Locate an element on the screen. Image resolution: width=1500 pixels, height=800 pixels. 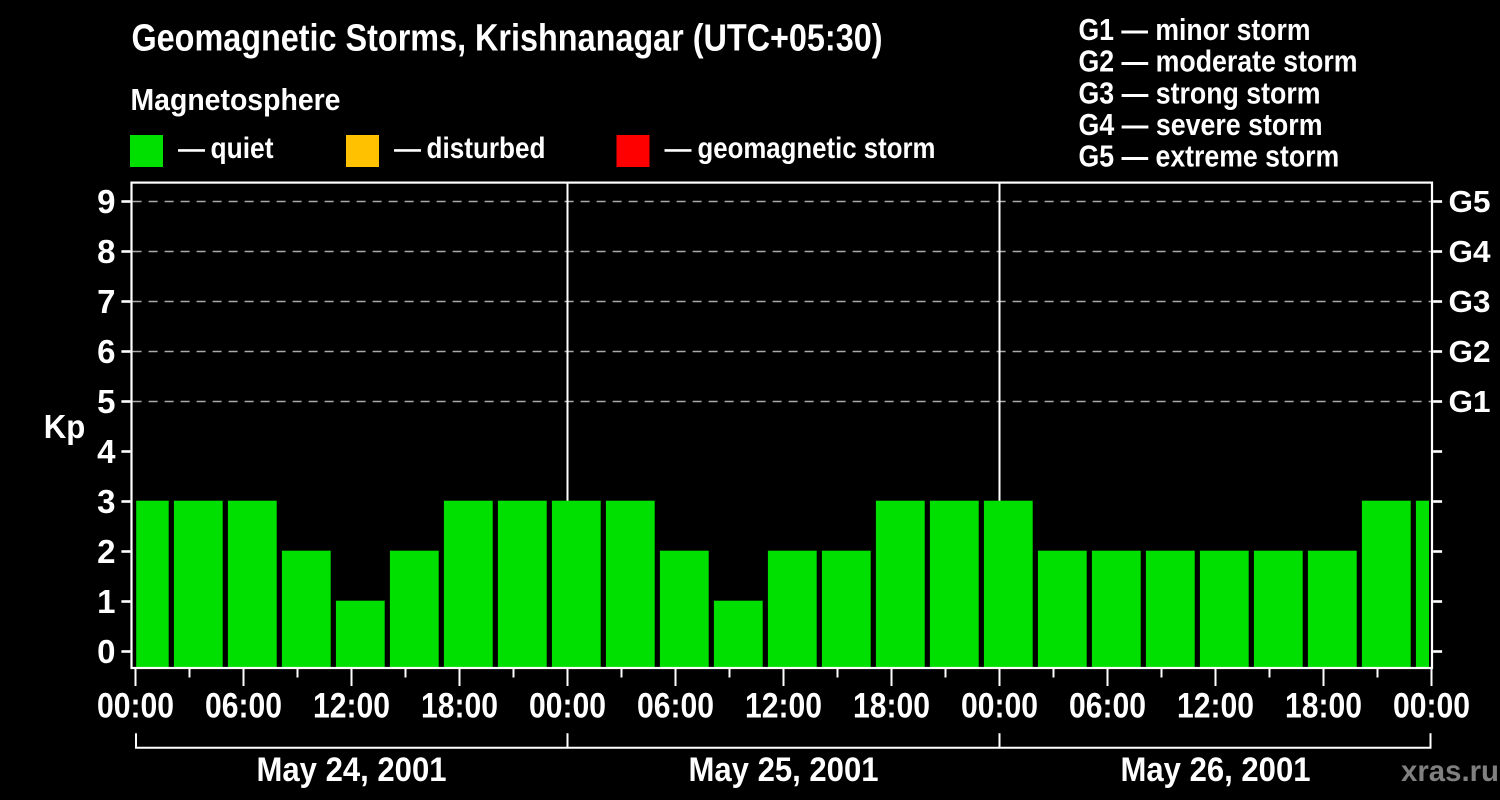
svg-text: G1 — minor storm is located at coordinates (1195, 30).